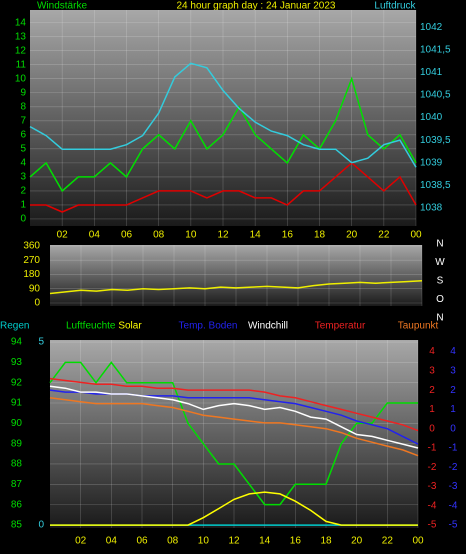  I want to click on y-tick-label: 87, so click(17, 484).